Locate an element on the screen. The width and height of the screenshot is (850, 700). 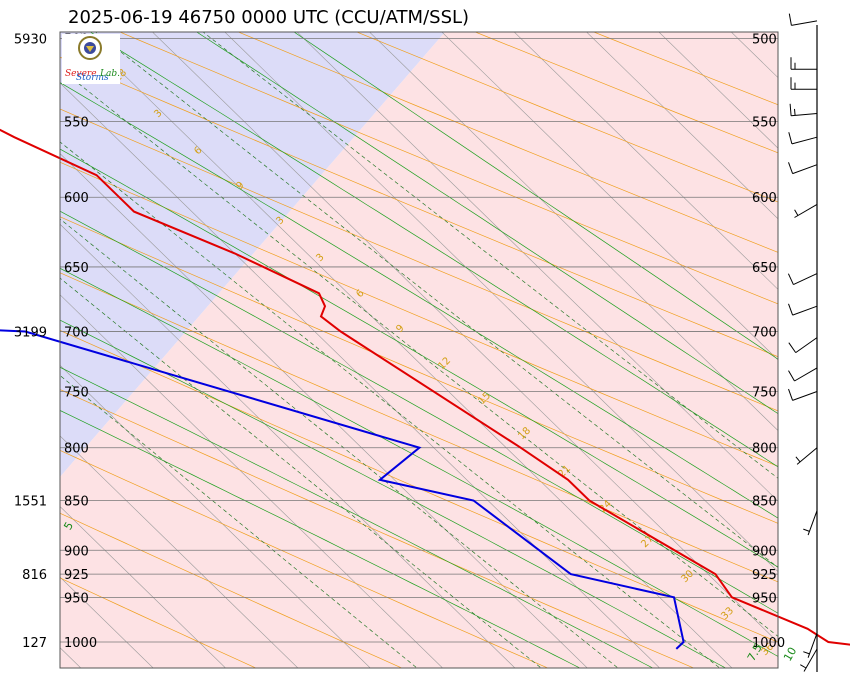
pressure-label-right: 925 is located at coordinates (764, 575).